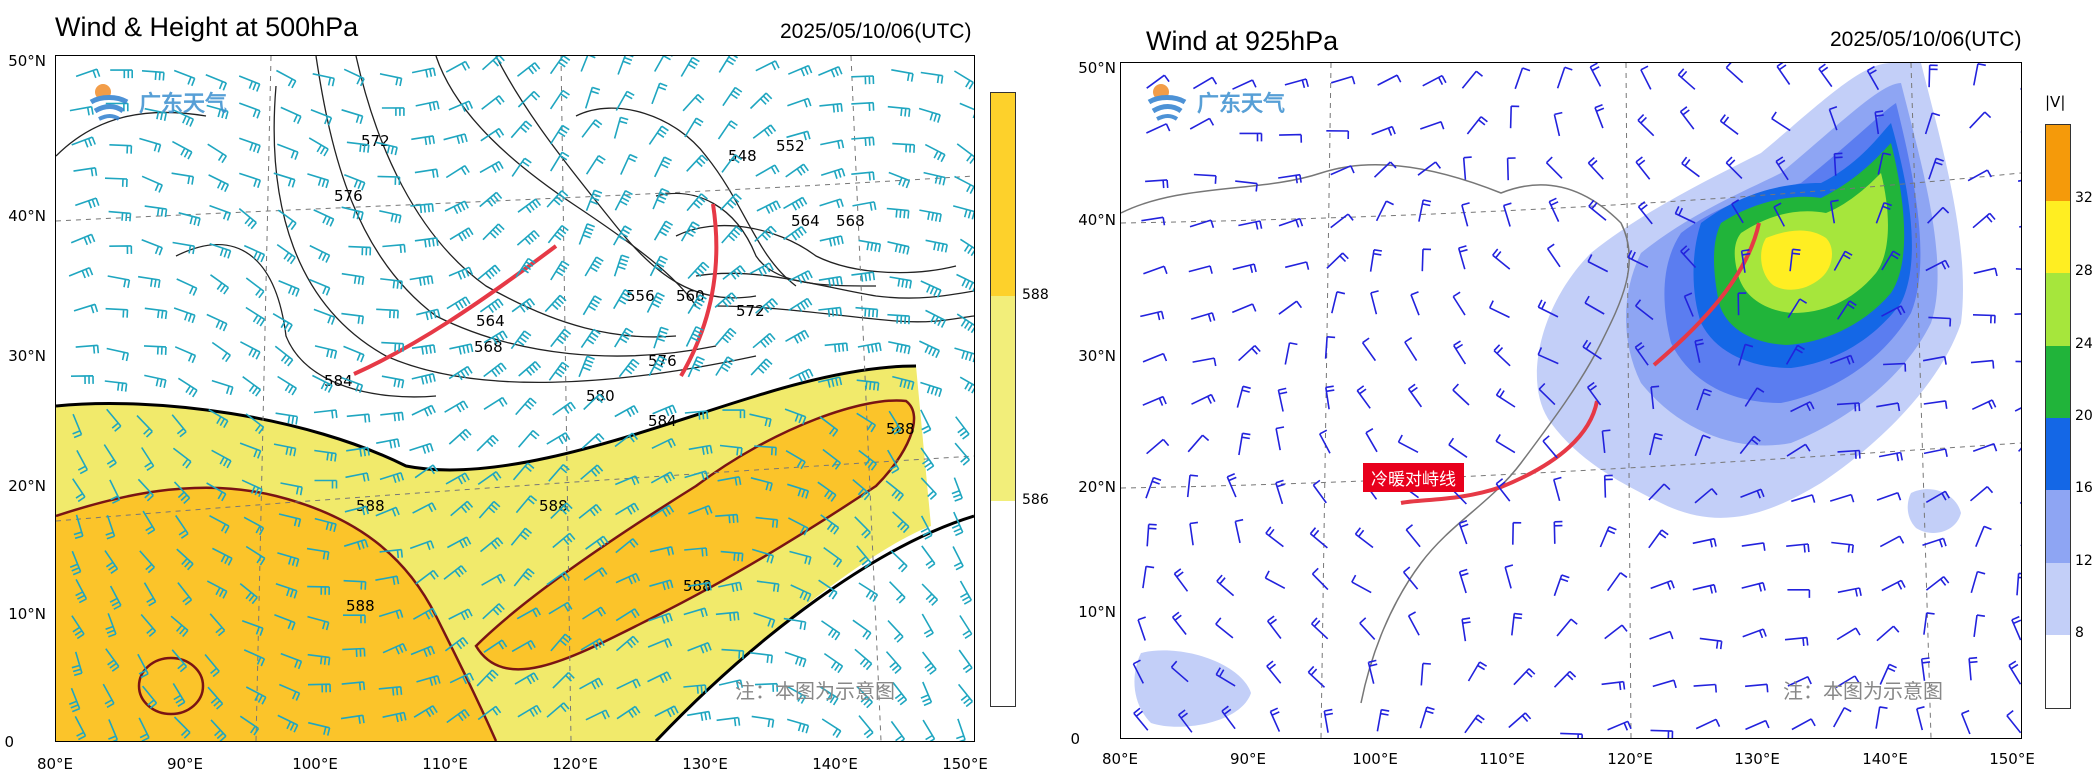 Image resolution: width=2098 pixels, height=776 pixels. Describe the element at coordinates (2084, 271) in the screenshot. I see `right-colorbar-tick-28: 28` at that location.